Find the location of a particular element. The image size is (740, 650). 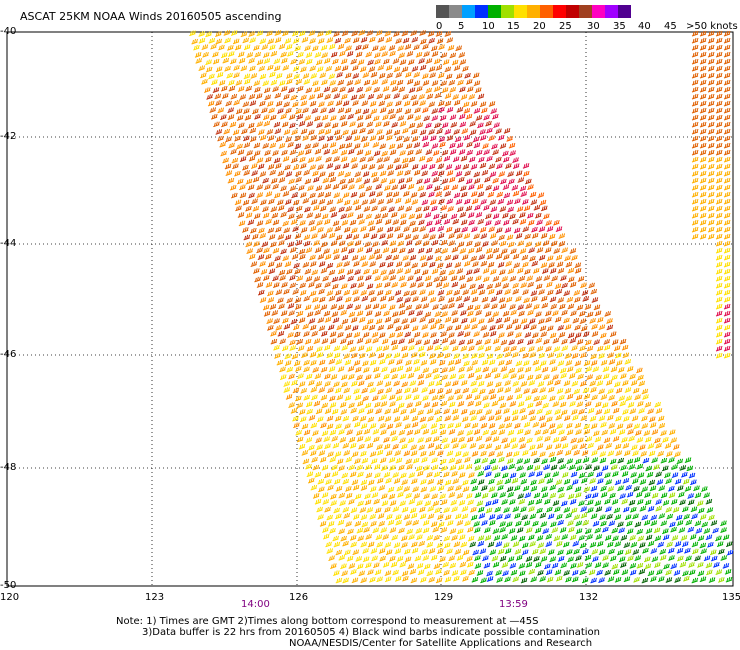

legend-label: >50 knots is located at coordinates (712, 26).